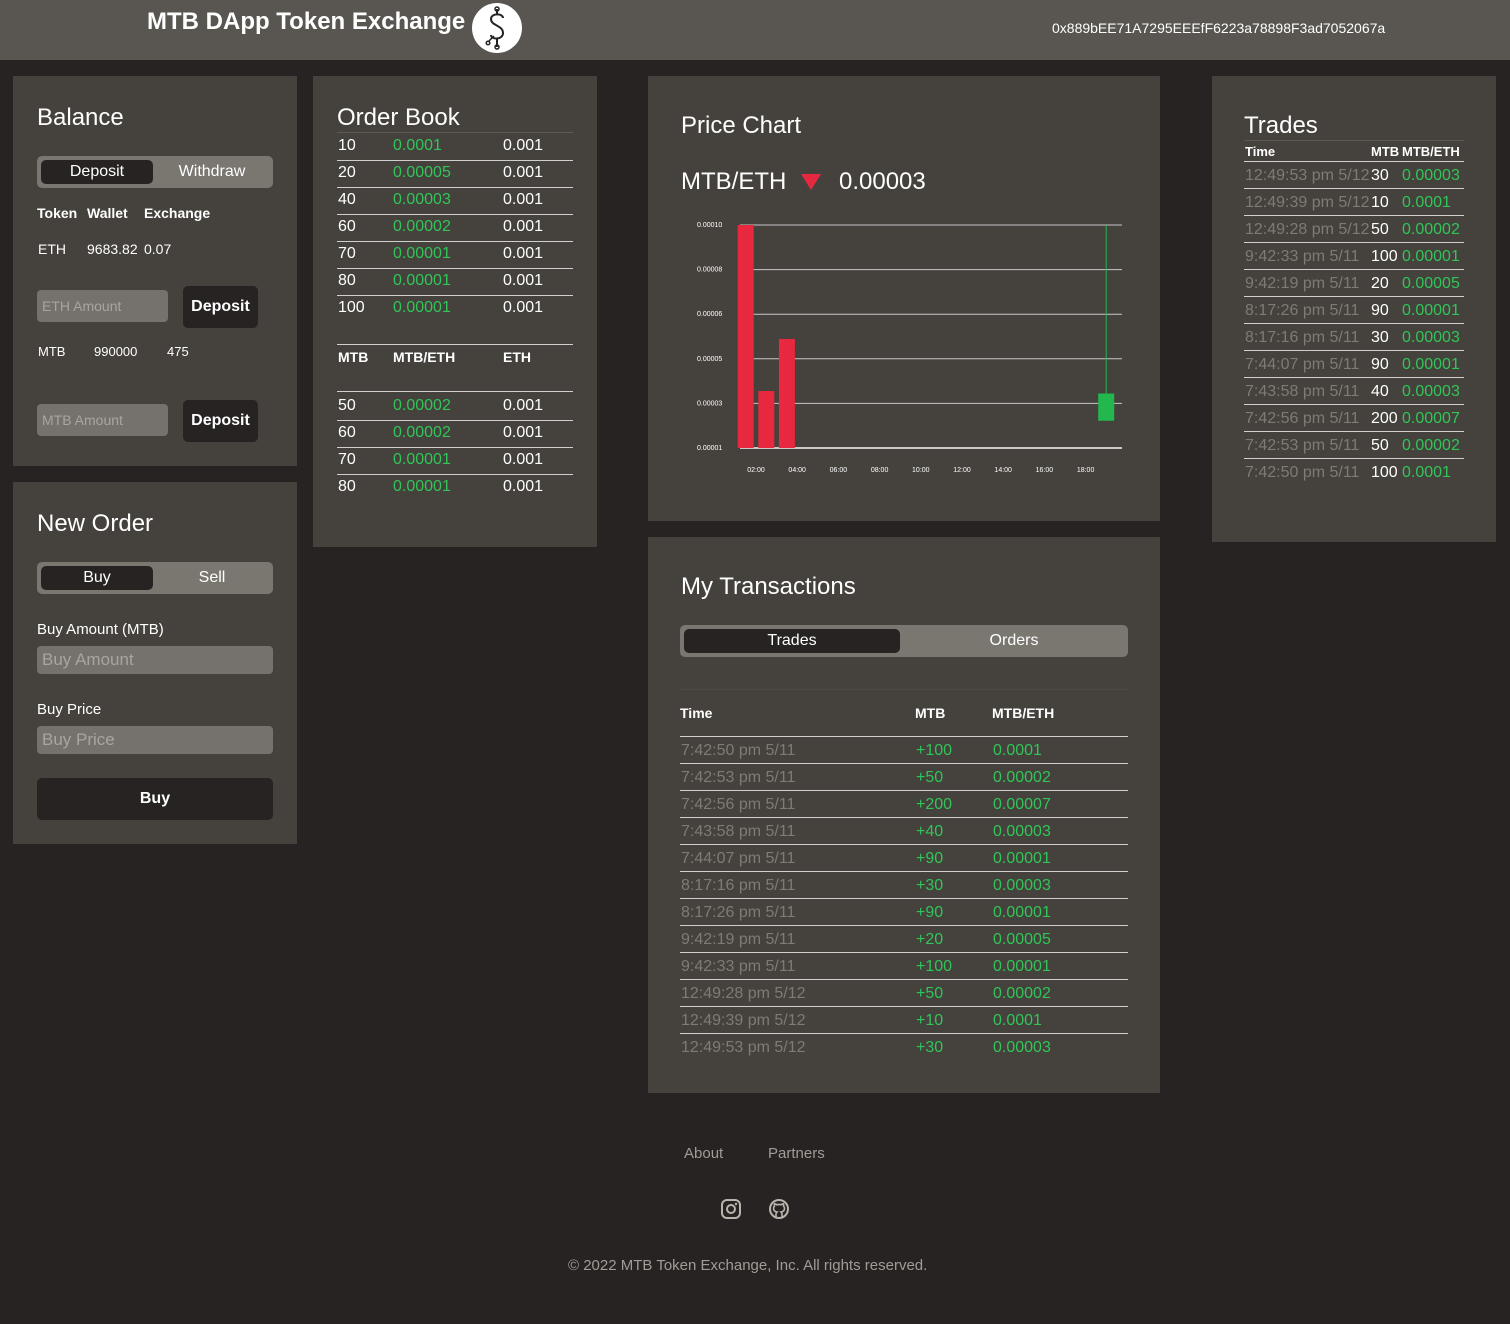 The image size is (1510, 1324). What do you see at coordinates (709, 225) in the screenshot?
I see `y-tick-label: 0.00010` at bounding box center [709, 225].